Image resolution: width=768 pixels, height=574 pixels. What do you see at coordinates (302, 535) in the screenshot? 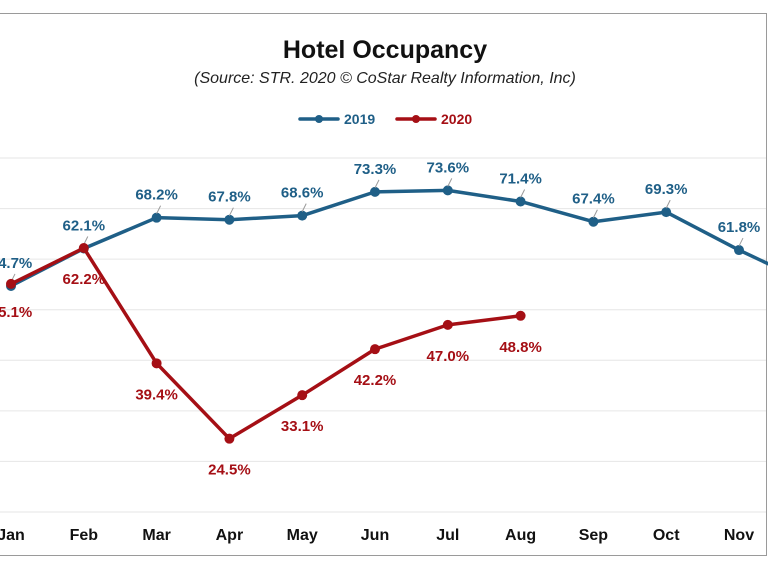
I see `x-tick-label: May` at bounding box center [302, 535].